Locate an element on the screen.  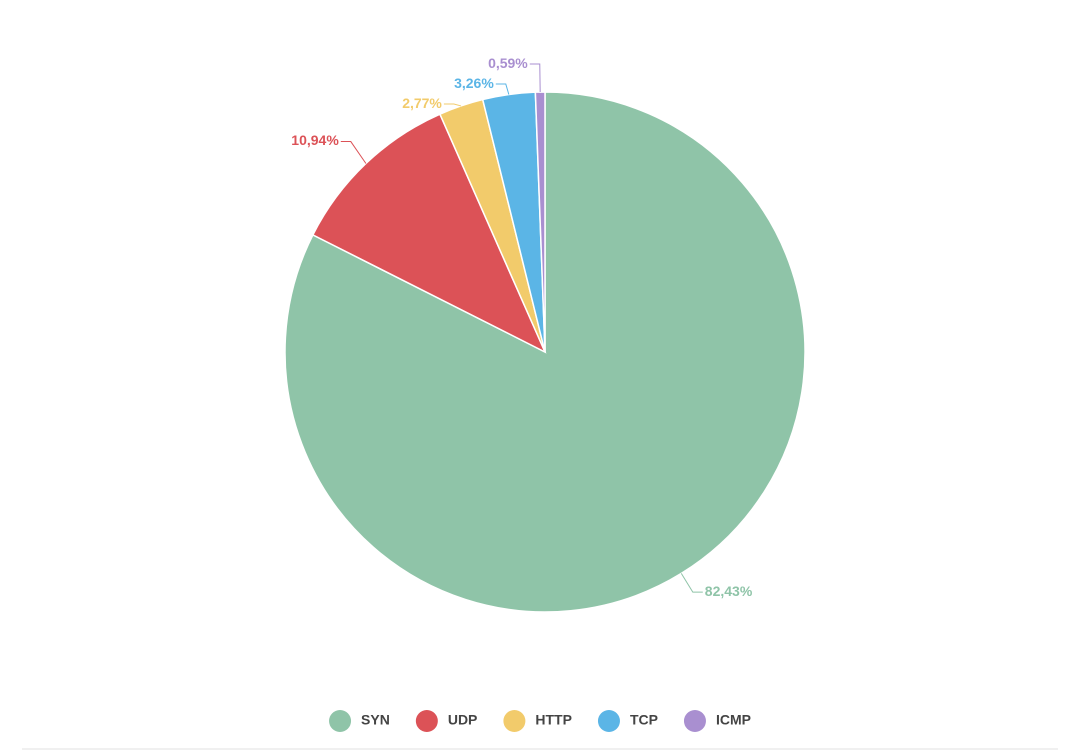
data-label: 2,77% is located at coordinates (422, 103).